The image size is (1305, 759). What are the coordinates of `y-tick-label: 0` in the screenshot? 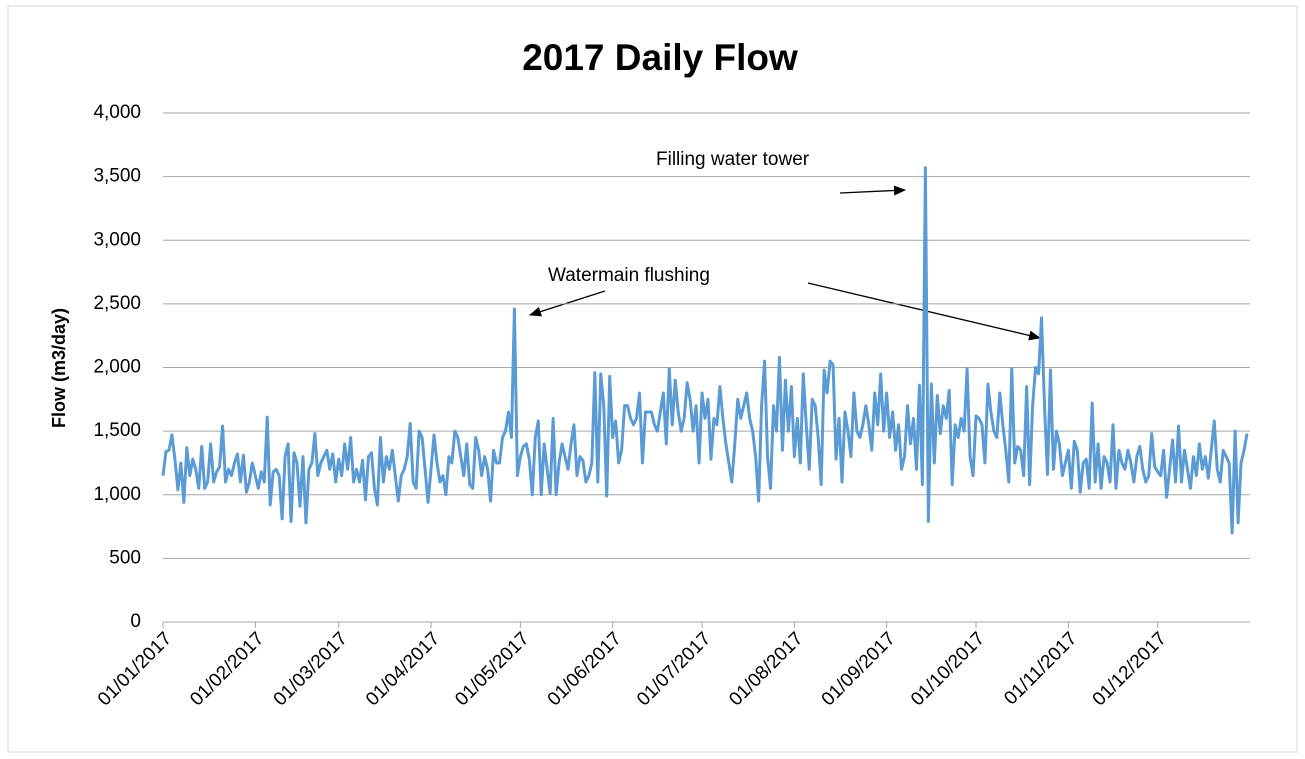 It's located at (135, 621).